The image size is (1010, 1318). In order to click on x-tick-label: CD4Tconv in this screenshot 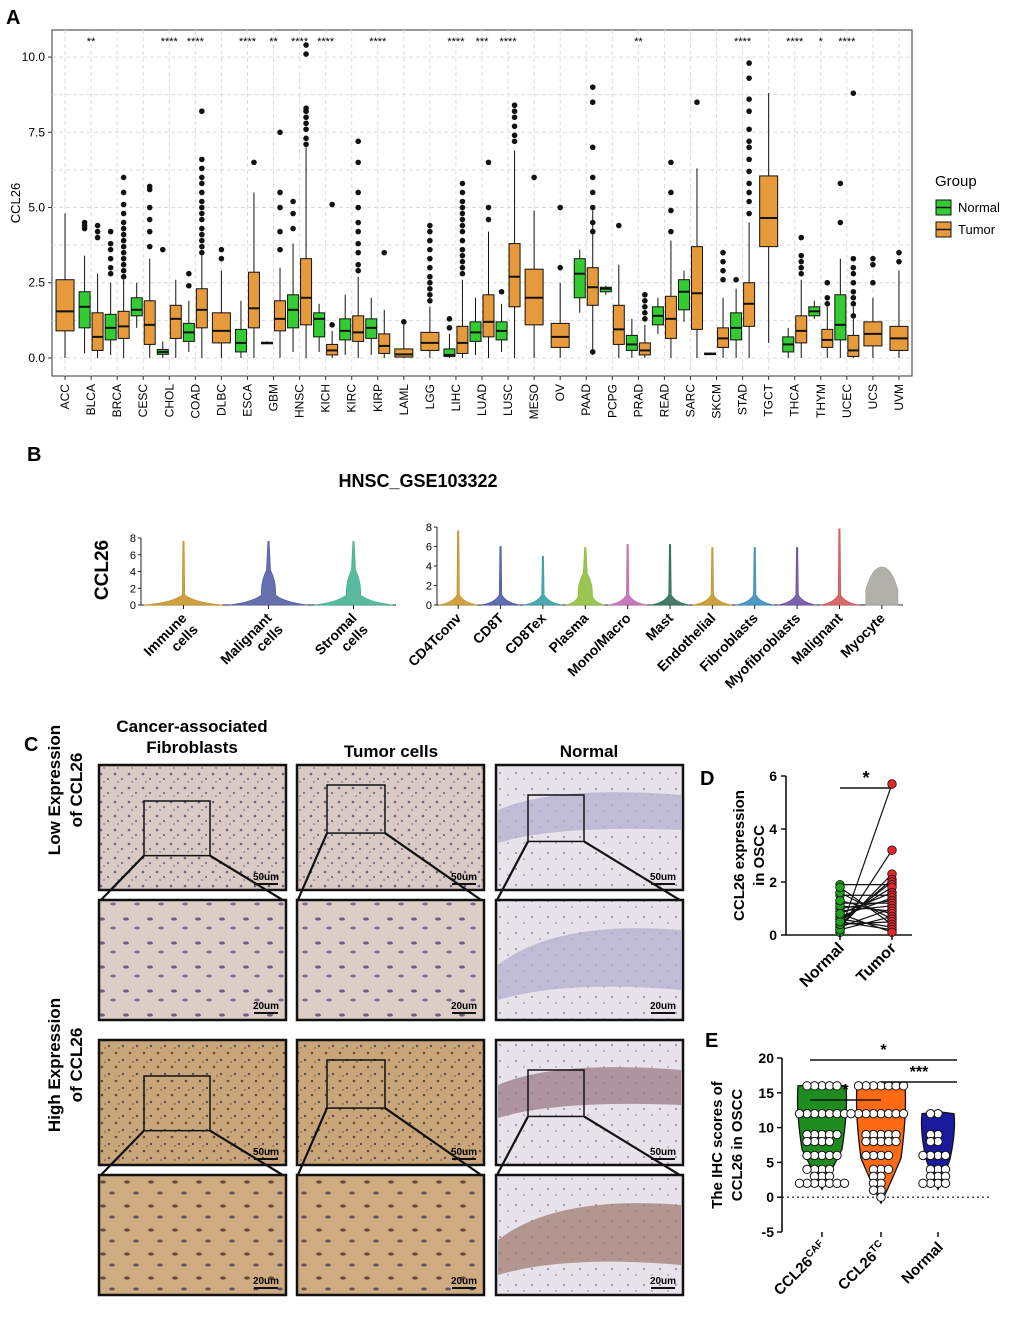, I will do `click(435, 640)`.